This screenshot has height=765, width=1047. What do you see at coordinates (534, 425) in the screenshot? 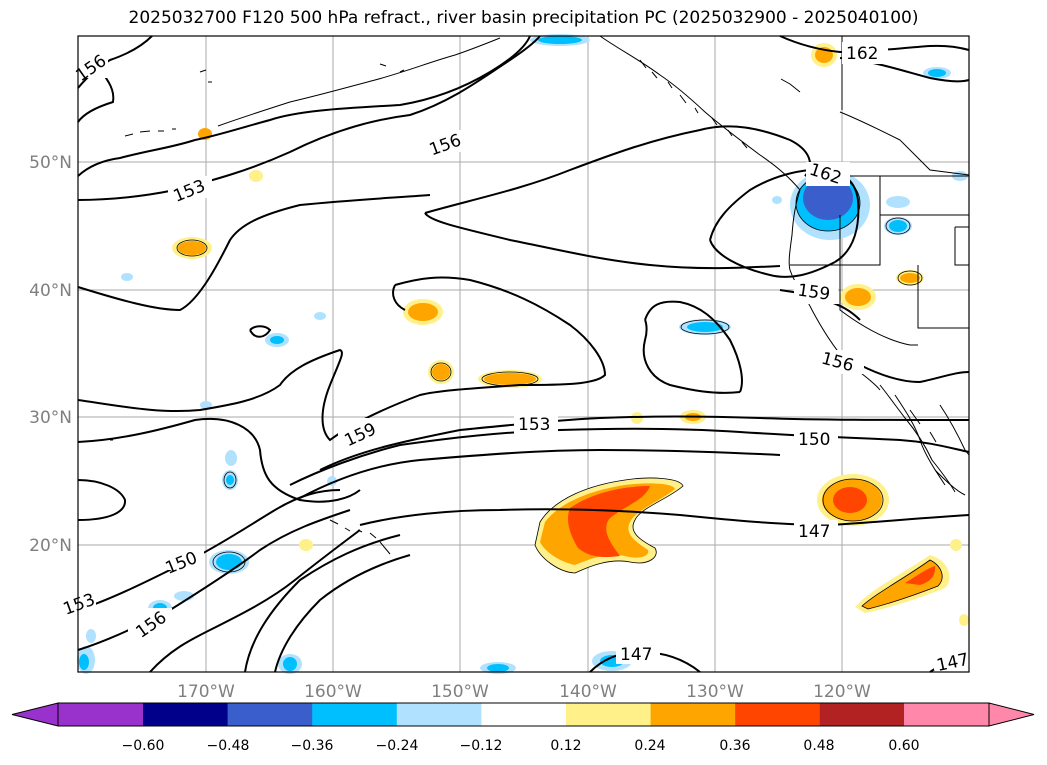
I see `contour-label: 153` at bounding box center [534, 425].